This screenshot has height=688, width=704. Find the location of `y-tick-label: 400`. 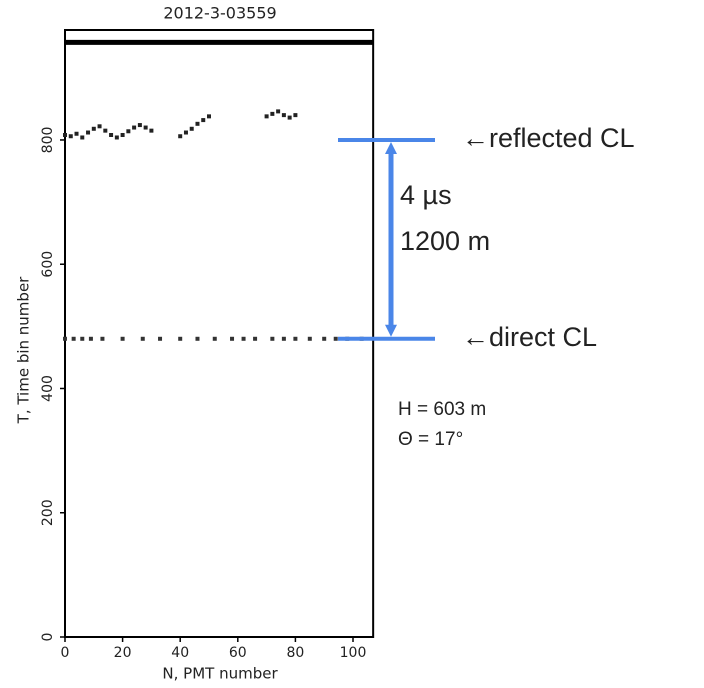

y-tick-label: 400 is located at coordinates (48, 388).